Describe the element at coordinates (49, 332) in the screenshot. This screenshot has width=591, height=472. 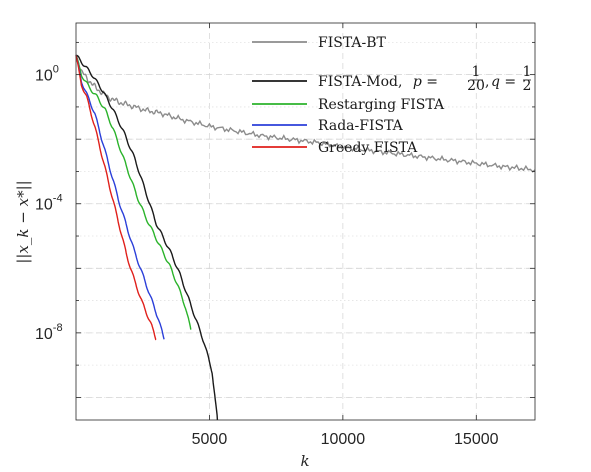
I see `y-tick-label: 10⁻⁸` at that location.